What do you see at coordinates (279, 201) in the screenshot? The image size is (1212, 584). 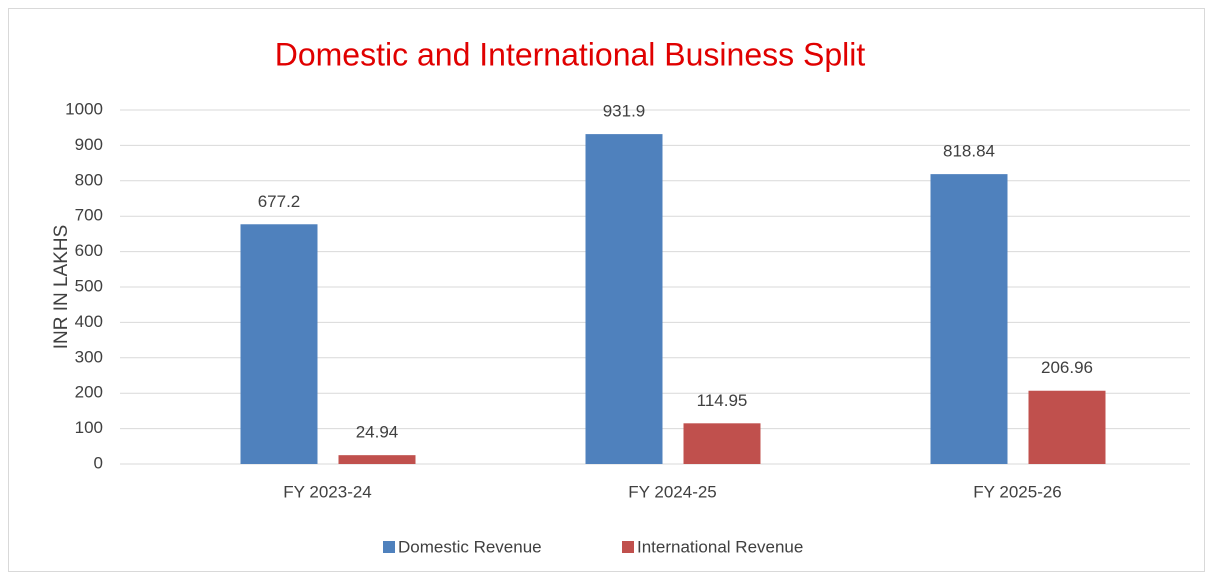 I see `data-label: 677.2` at bounding box center [279, 201].